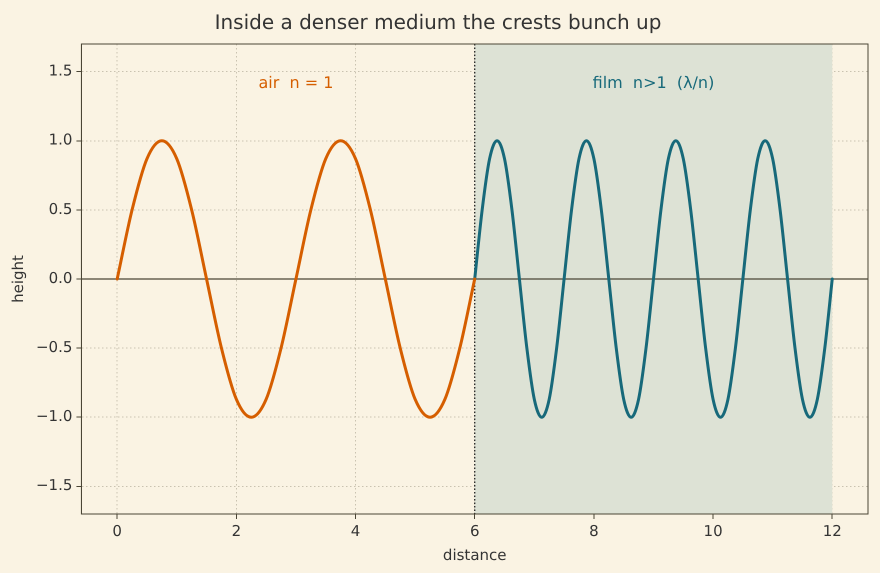 This screenshot has height=573, width=880. Describe the element at coordinates (237, 531) in the screenshot. I see `x-tick-label: 2` at that location.